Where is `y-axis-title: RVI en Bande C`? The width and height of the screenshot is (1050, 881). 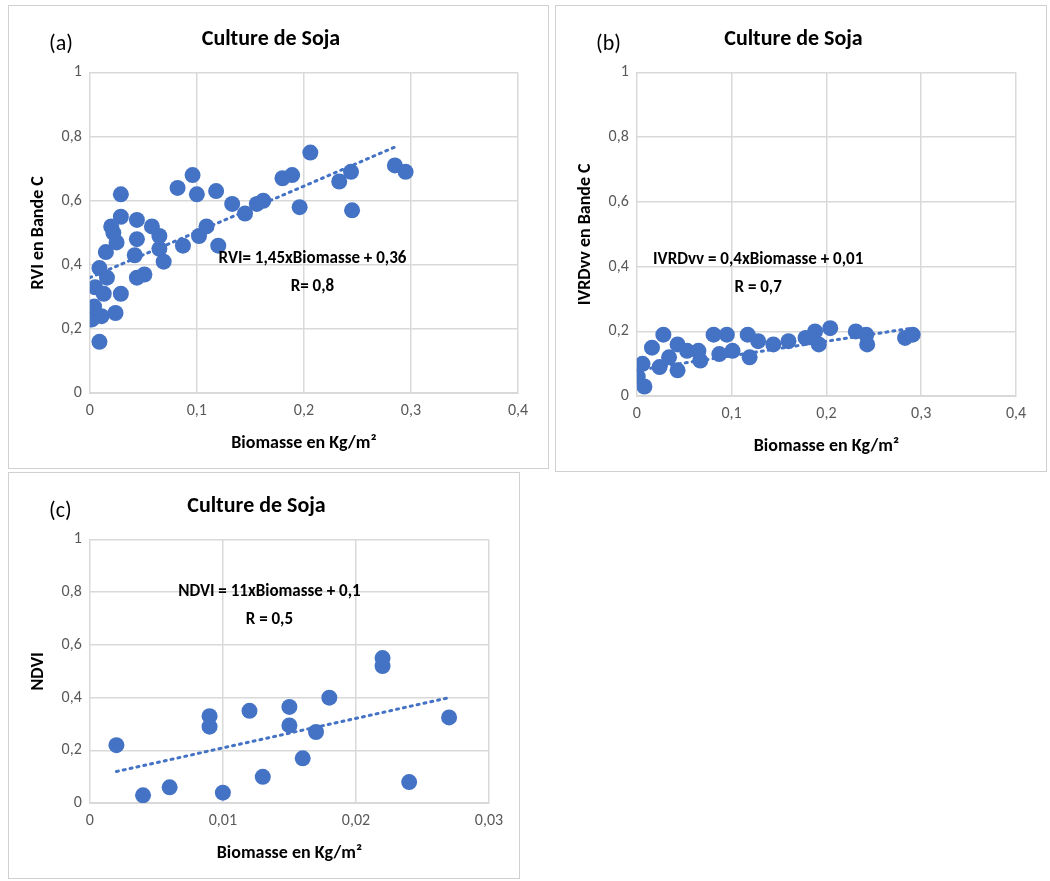 y-axis-title: RVI en Bande C is located at coordinates (37, 232).